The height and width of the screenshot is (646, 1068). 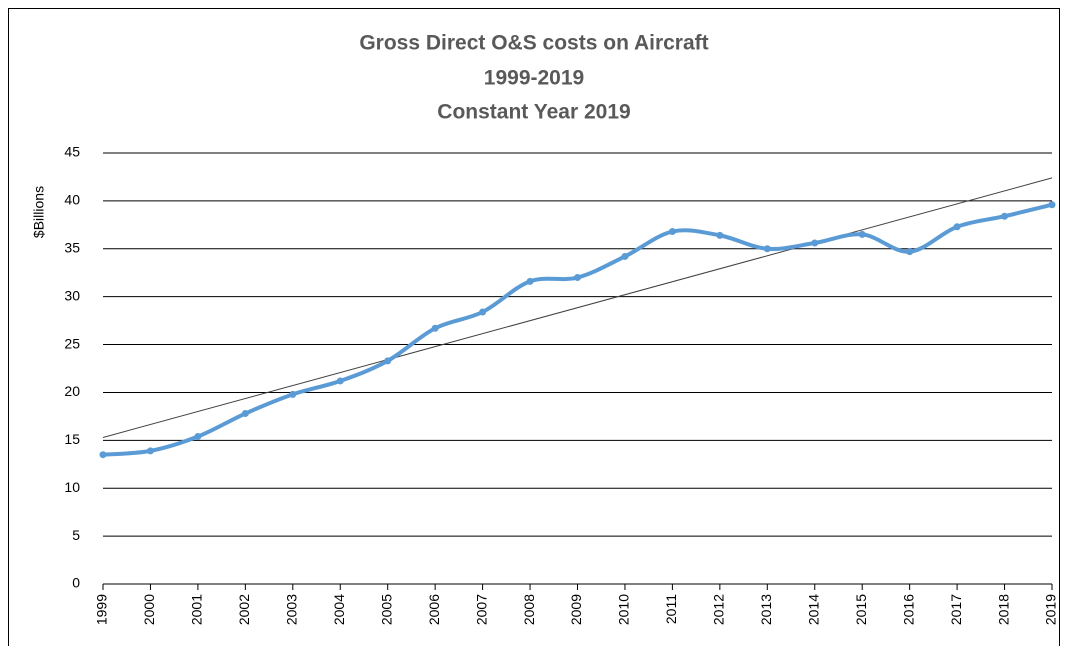 I want to click on x-tick-label: 2014, so click(x=813, y=609).